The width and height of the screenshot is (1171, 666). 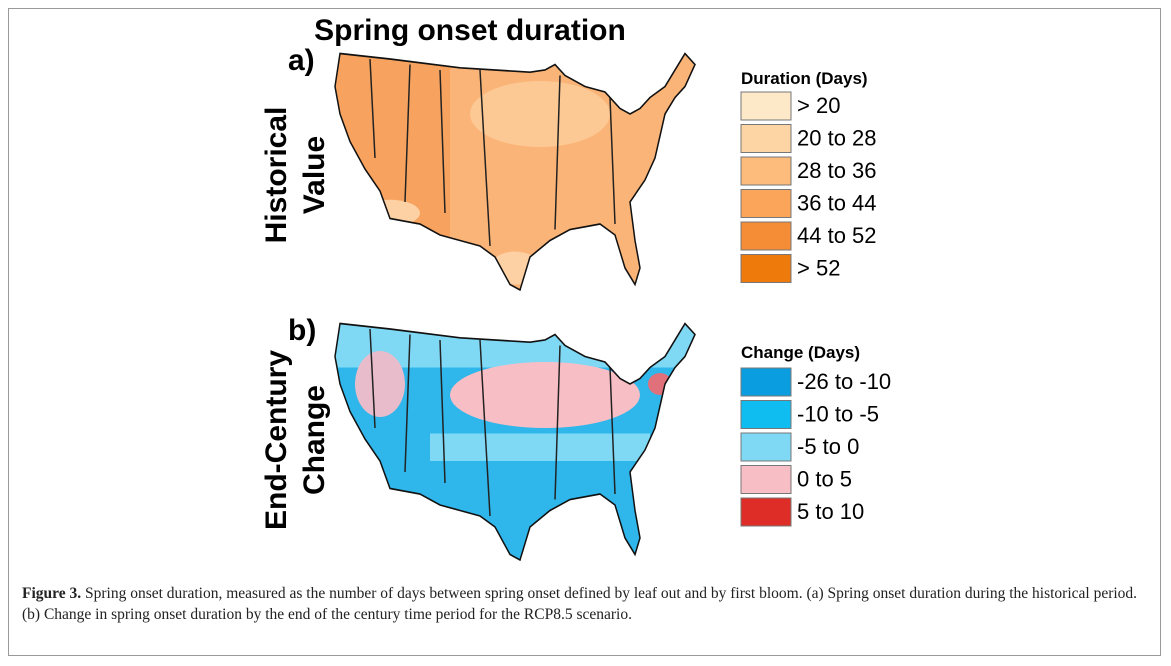 What do you see at coordinates (844, 381) in the screenshot?
I see `legend-label: -26 to -10` at bounding box center [844, 381].